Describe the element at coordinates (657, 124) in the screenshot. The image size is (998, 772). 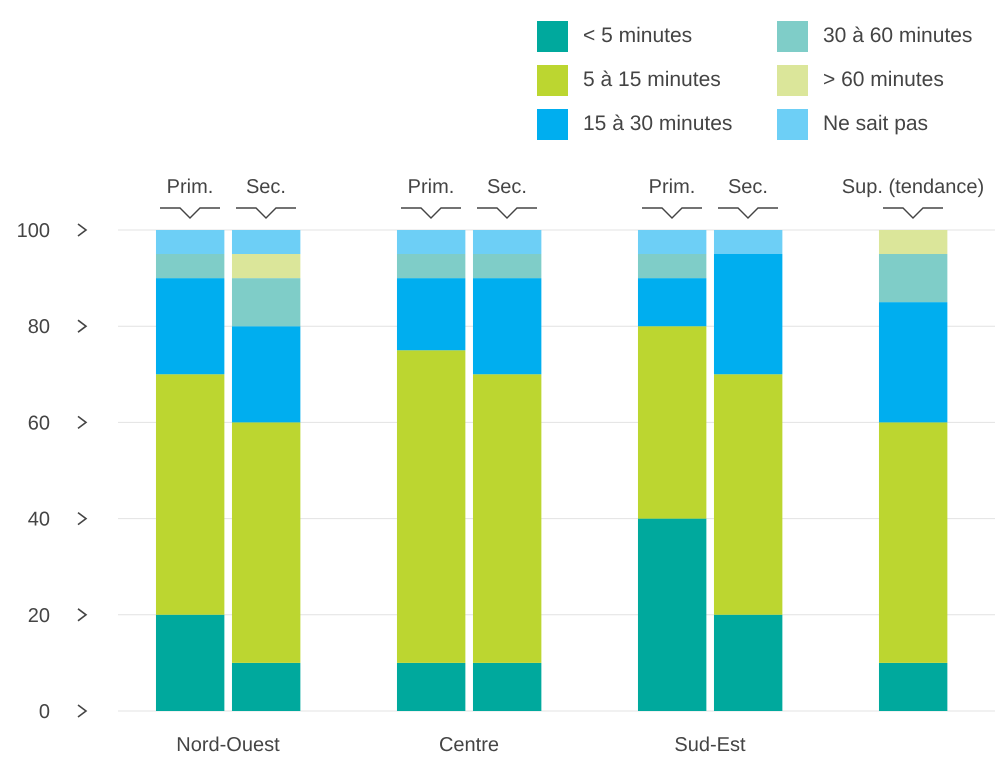
I see `legend-label: 15 à 30 minutes` at that location.